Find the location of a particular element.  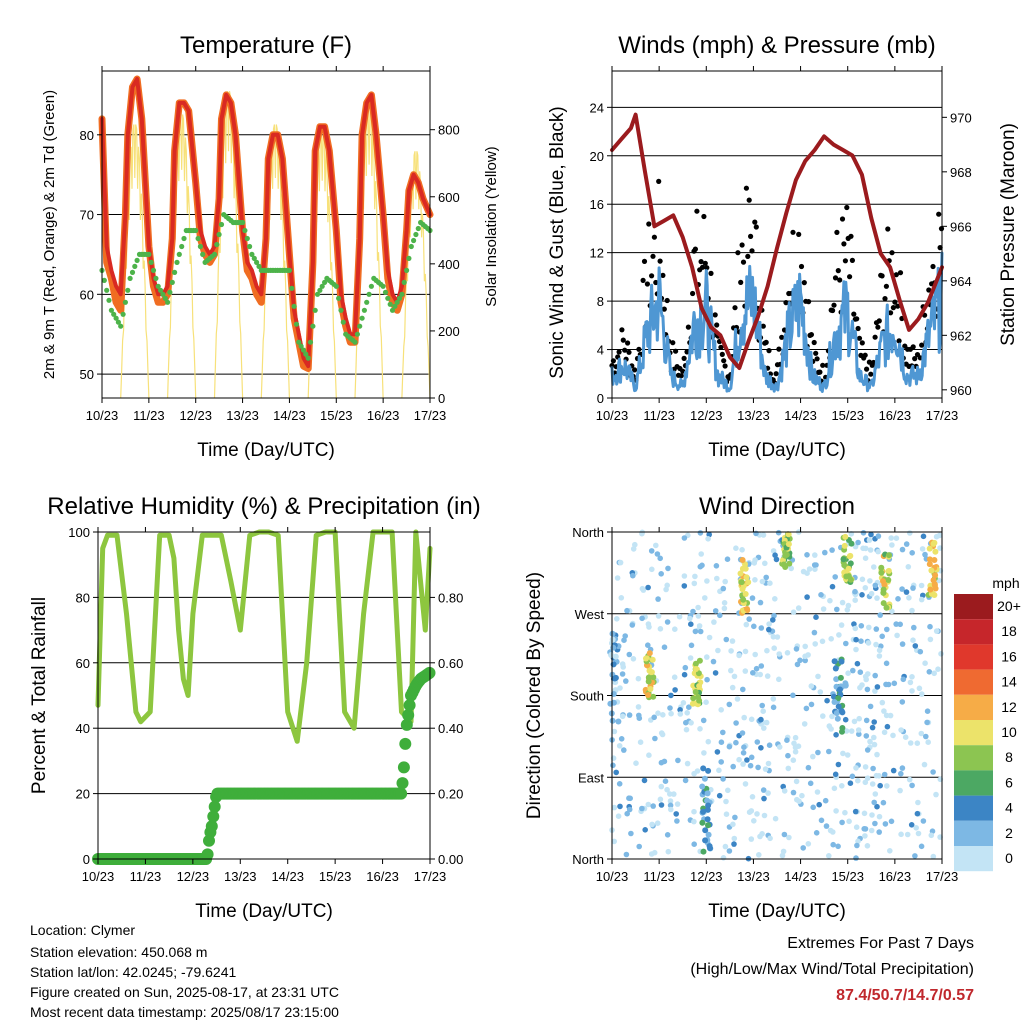

legend-label: 14 is located at coordinates (1009, 682).